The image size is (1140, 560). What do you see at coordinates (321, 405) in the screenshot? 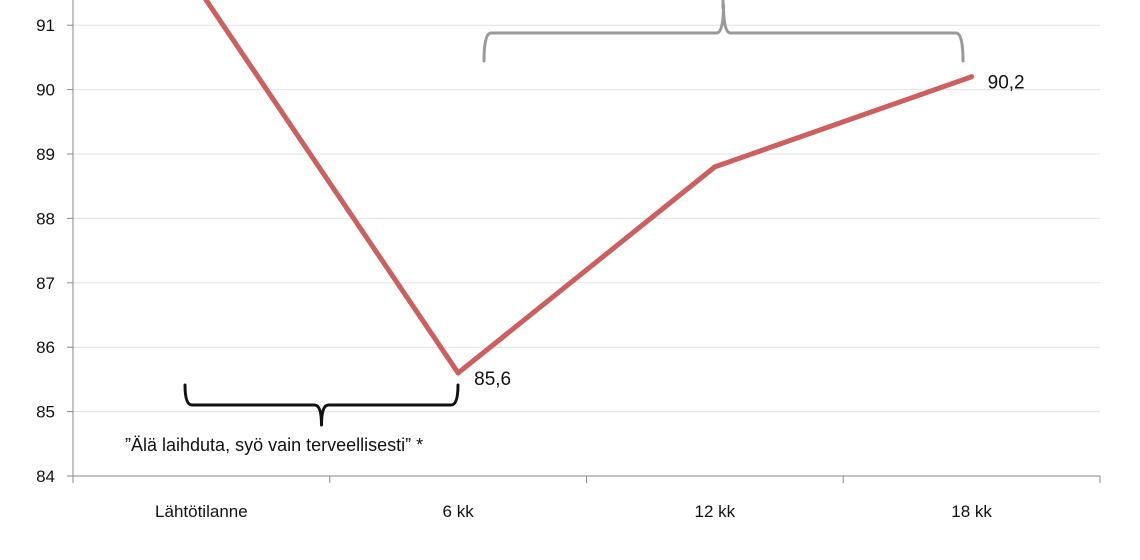
I see `brace-left` at bounding box center [321, 405].